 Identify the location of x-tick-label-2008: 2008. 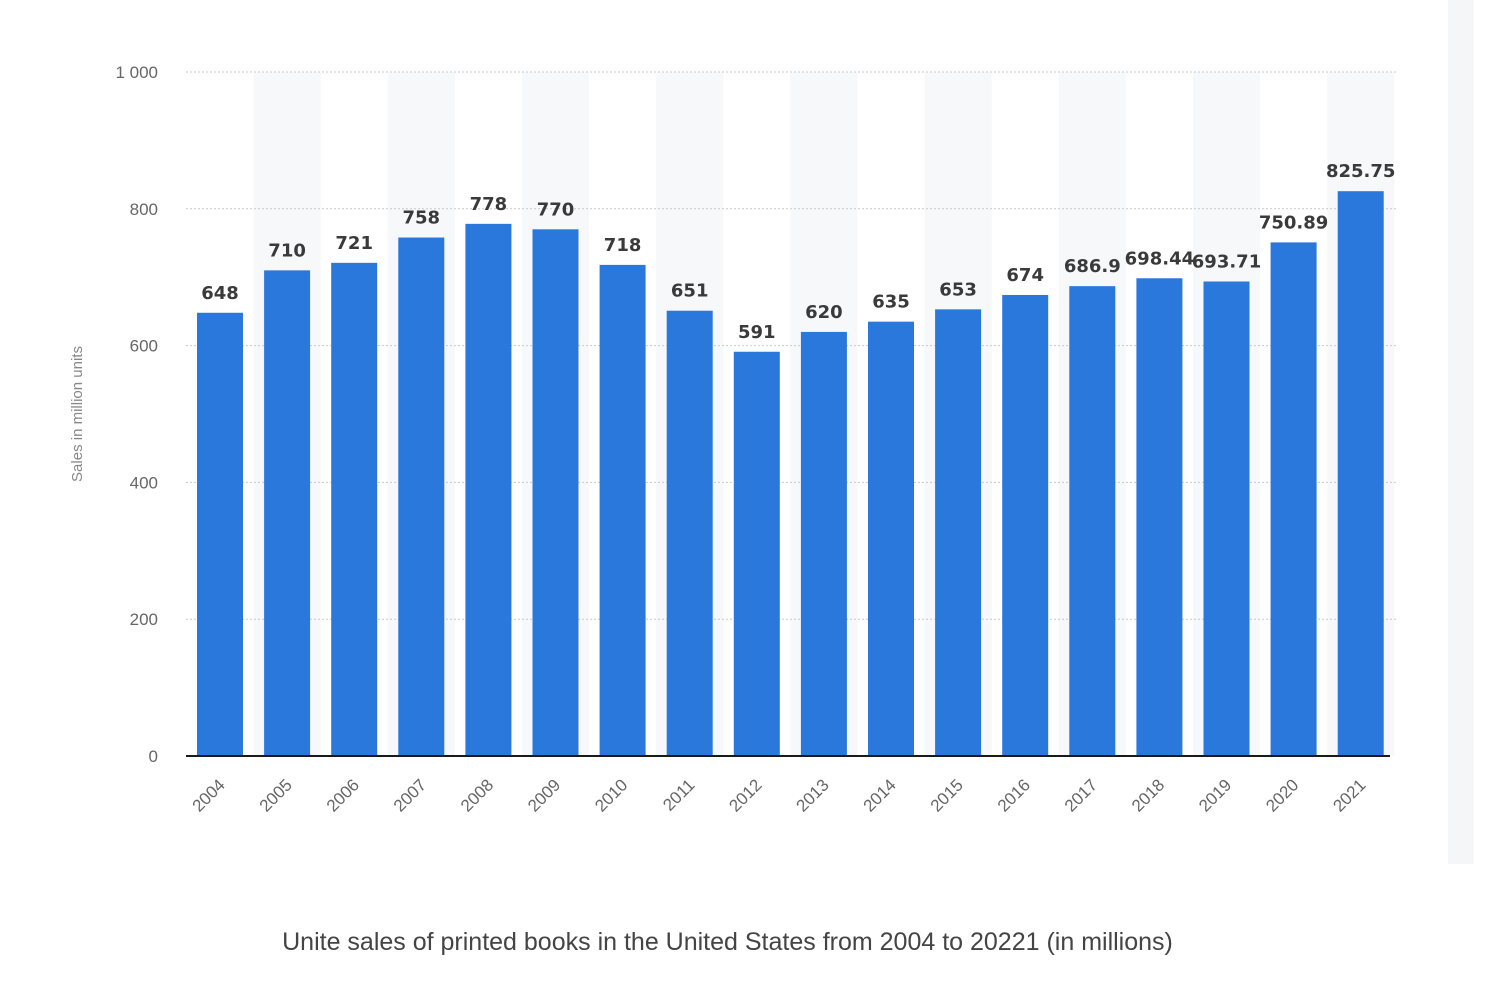
(477, 795).